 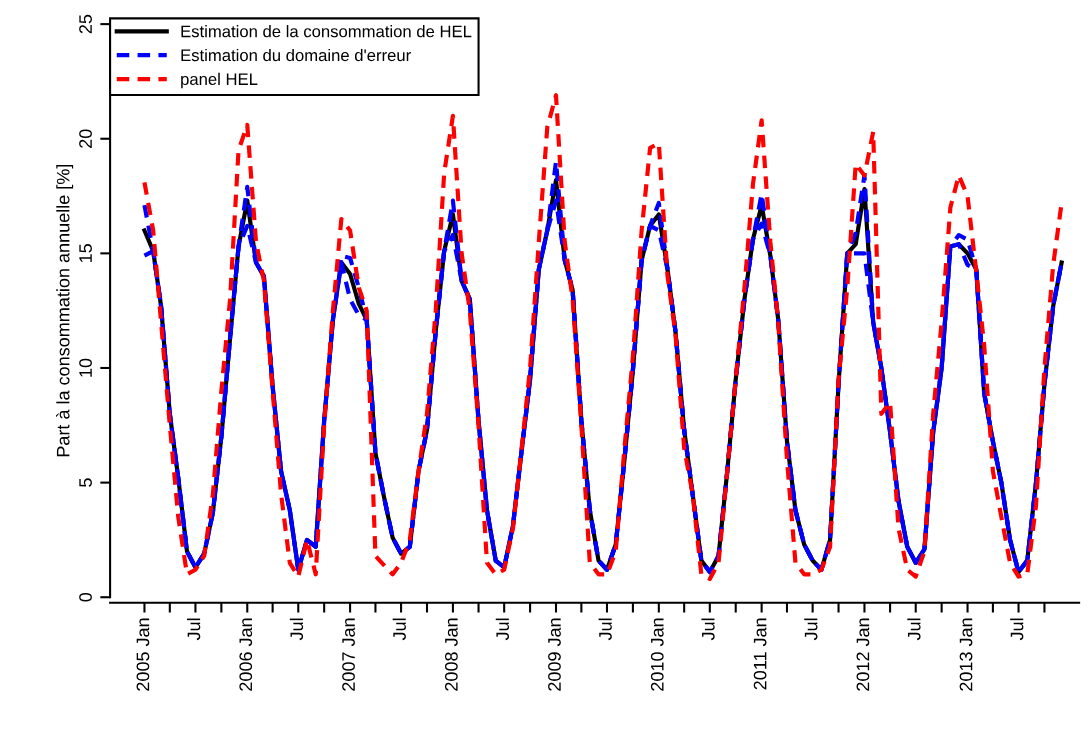 I want to click on y-tick-label: 25, so click(x=85, y=24).